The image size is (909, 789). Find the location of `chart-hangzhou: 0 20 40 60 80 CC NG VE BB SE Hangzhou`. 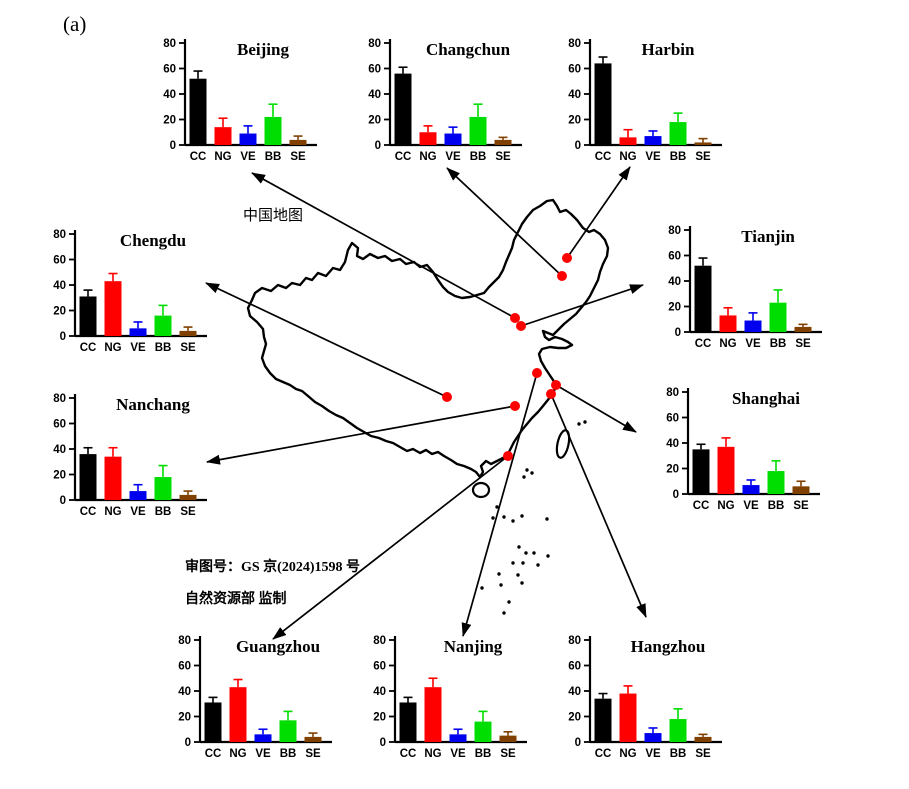

chart-hangzhou: 0 20 40 60 80 CC NG VE BB SE Hangzhou is located at coordinates (658, 701).